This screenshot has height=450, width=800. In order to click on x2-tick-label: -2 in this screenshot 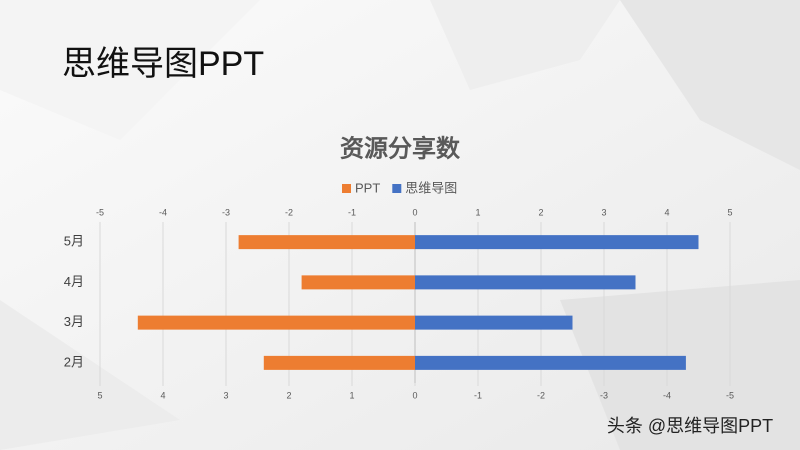, I will do `click(541, 395)`.